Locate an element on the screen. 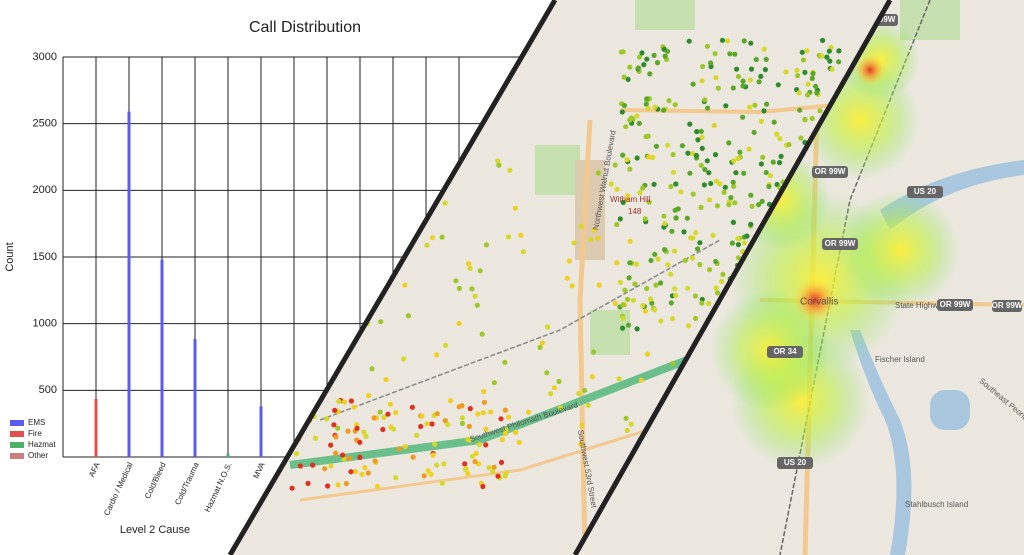  map-label: Corvallis is located at coordinates (819, 302).